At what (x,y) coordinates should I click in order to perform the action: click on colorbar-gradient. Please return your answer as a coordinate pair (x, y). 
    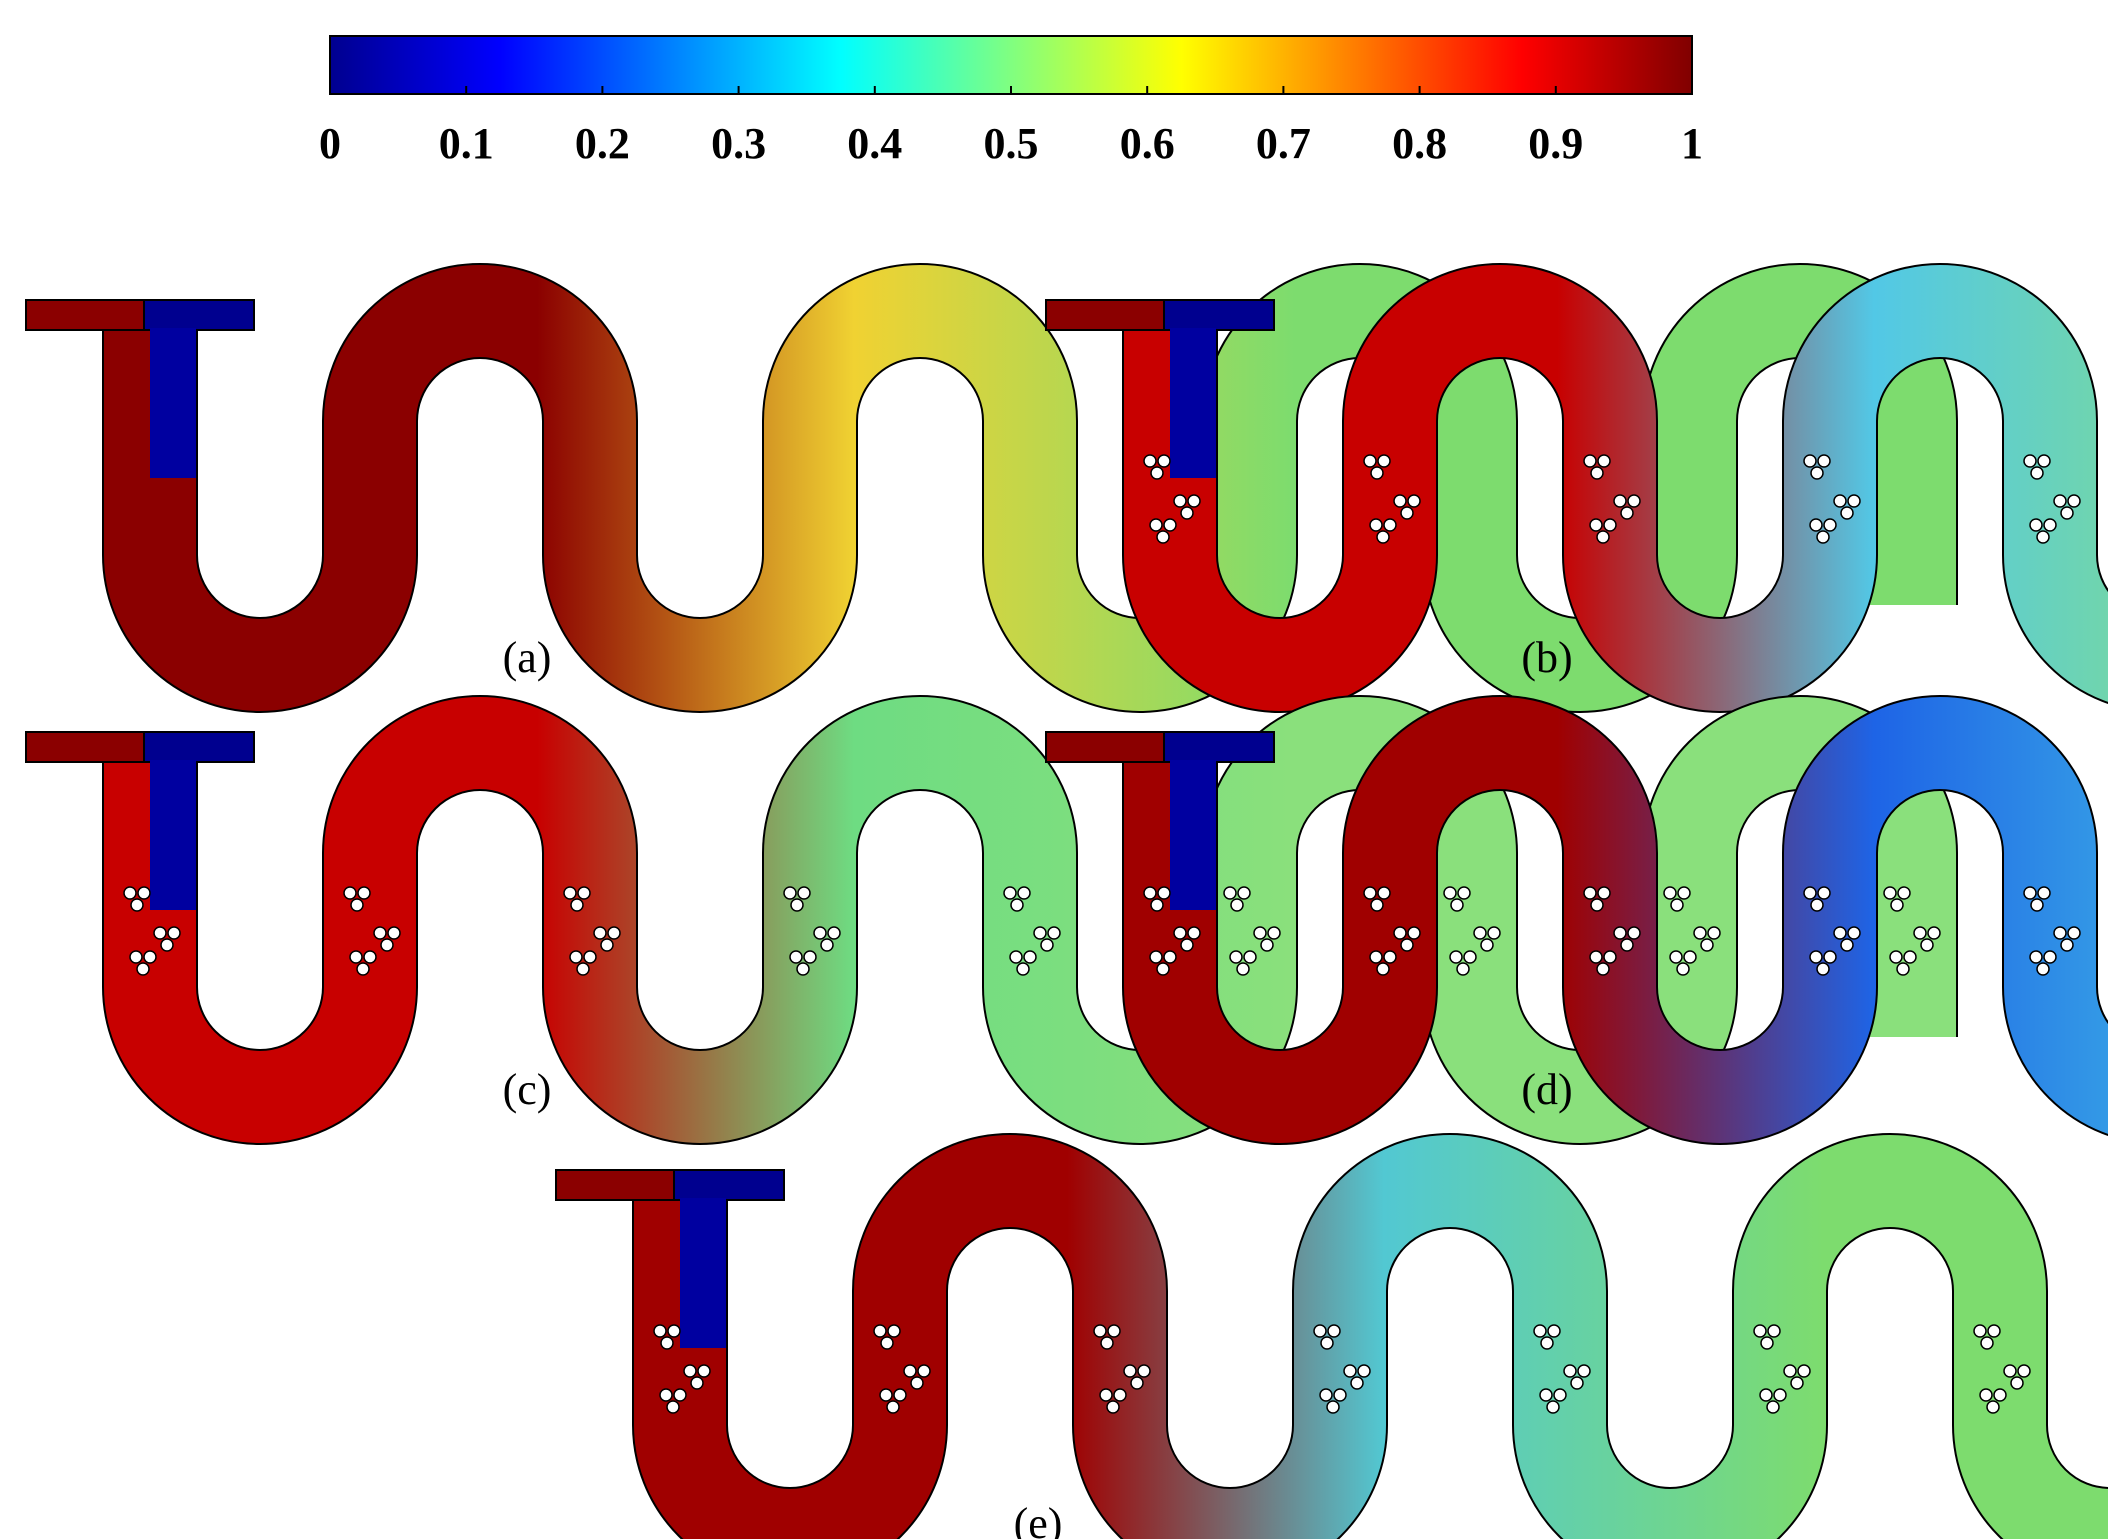
    Looking at the image, I should click on (1011, 65).